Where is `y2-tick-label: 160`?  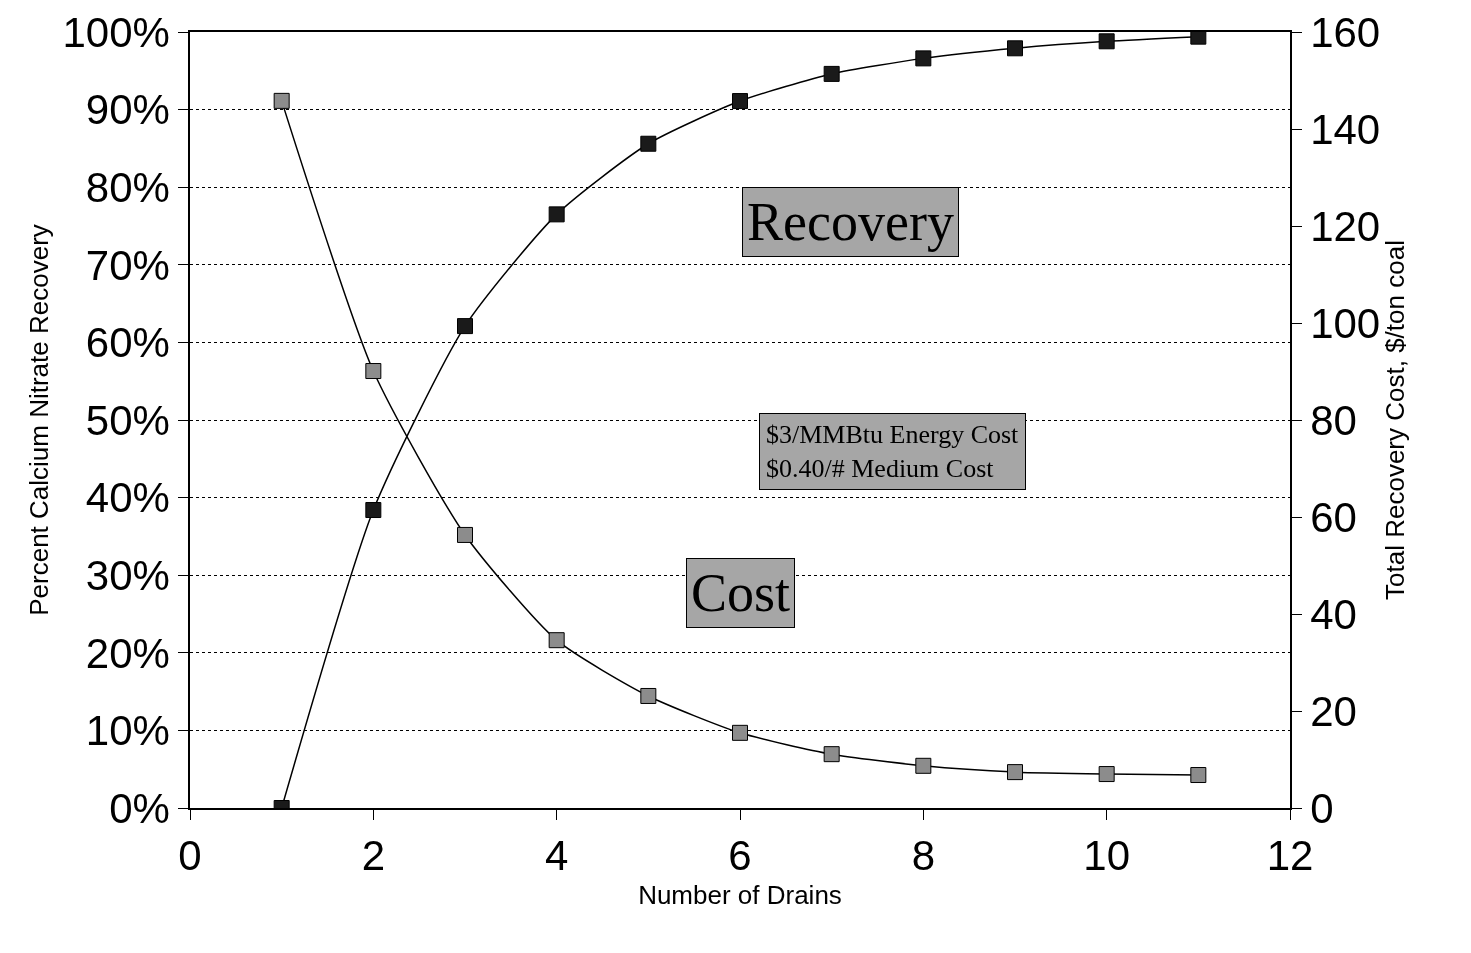
y2-tick-label: 160 is located at coordinates (1345, 32).